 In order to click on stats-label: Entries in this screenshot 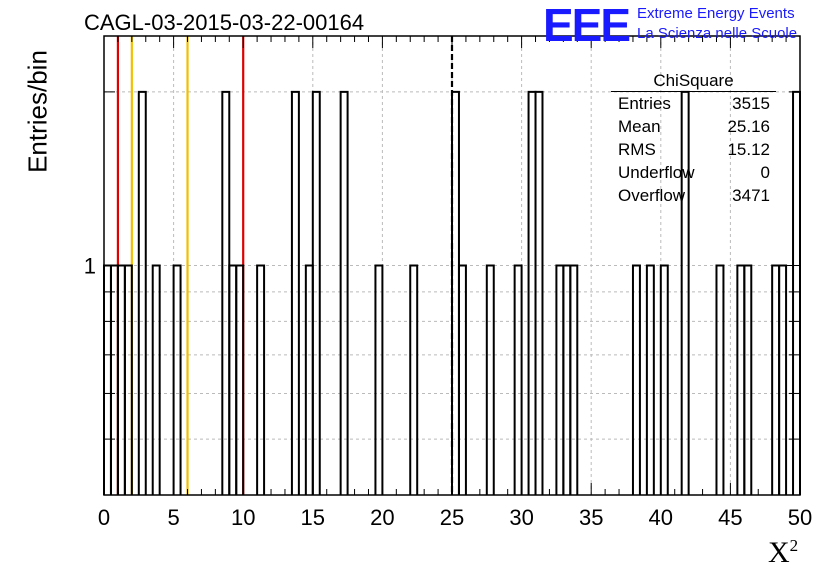, I will do `click(644, 103)`.